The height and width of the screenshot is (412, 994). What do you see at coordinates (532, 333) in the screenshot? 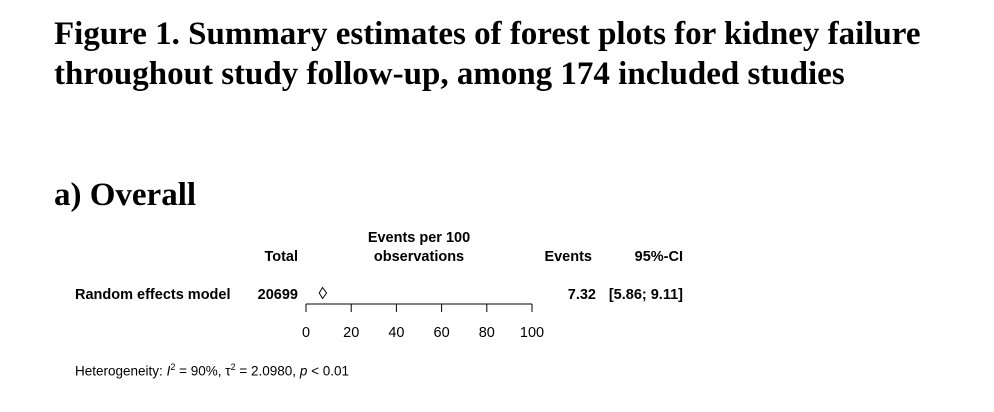
I see `x-tick-label-100: 100` at bounding box center [532, 333].